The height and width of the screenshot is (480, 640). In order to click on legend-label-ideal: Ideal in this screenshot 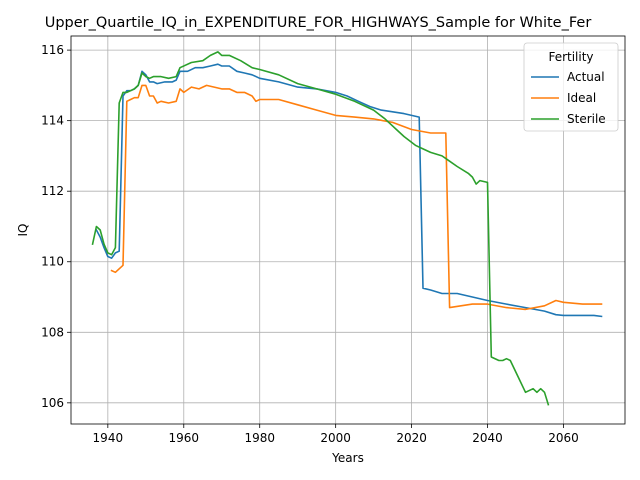, I will do `click(581, 98)`.